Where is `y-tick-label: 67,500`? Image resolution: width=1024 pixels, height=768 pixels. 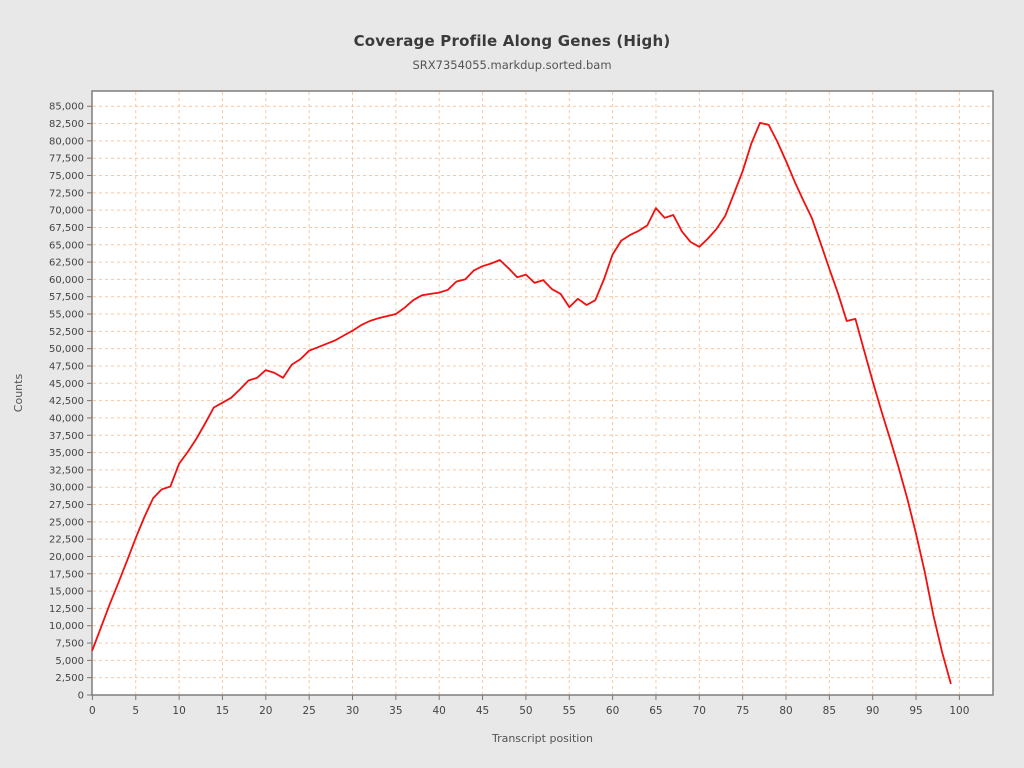
y-tick-label: 67,500 is located at coordinates (66, 228).